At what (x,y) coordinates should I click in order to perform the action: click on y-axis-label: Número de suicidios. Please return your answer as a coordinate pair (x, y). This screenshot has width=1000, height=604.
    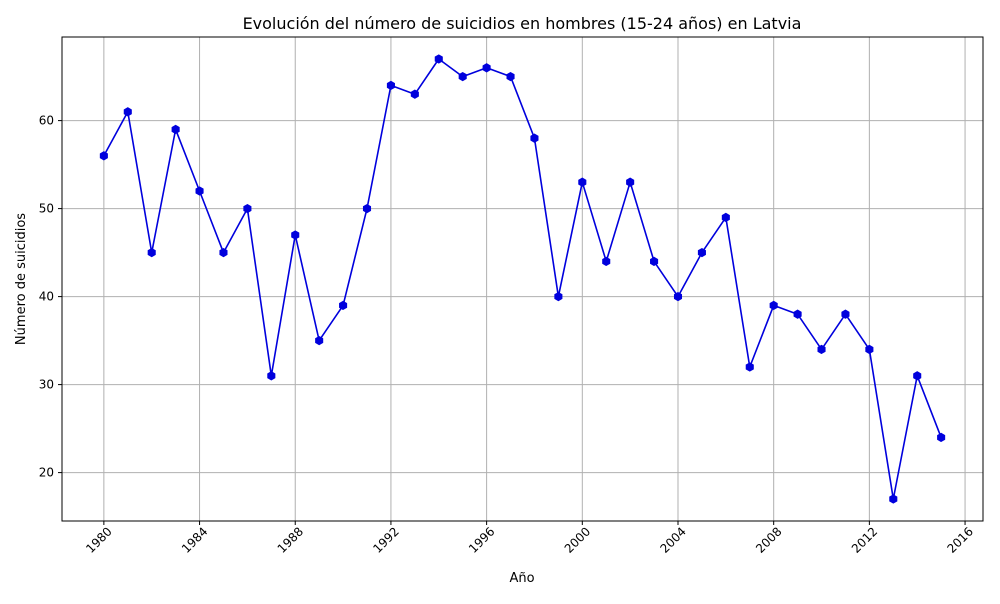
    Looking at the image, I should click on (21, 279).